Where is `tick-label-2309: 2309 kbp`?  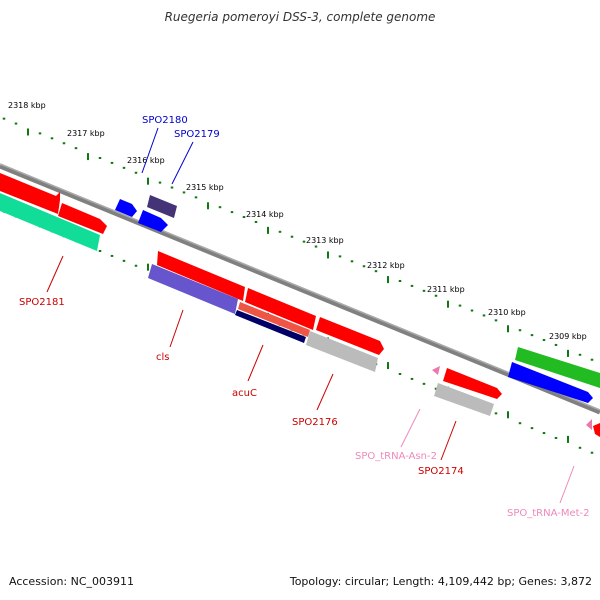 tick-label-2309: 2309 kbp is located at coordinates (568, 336).